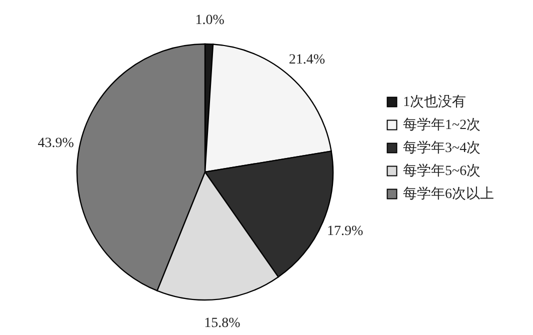 The image size is (533, 335). Describe the element at coordinates (442, 148) in the screenshot. I see `legend-label: 每学年3~4次` at that location.